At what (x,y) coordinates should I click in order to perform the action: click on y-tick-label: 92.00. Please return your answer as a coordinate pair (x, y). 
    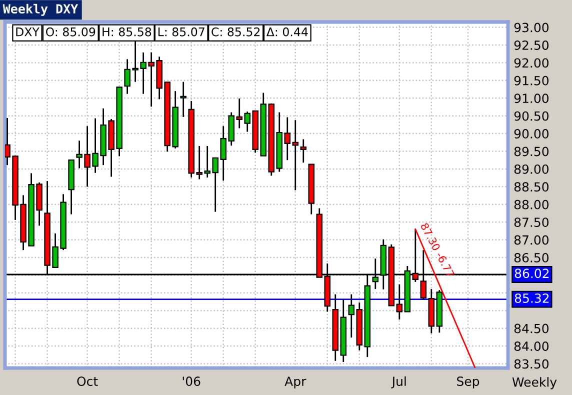
    Looking at the image, I should click on (531, 63).